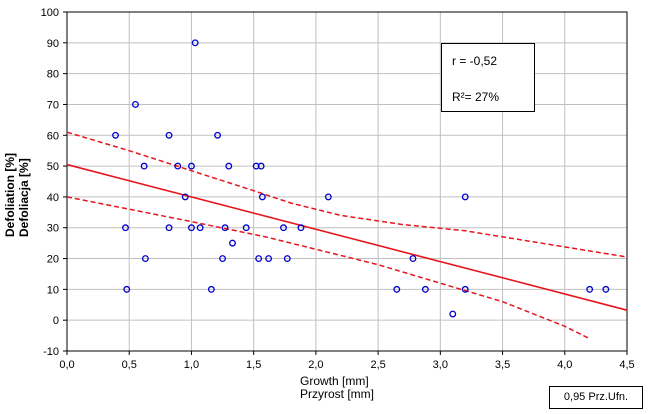 Image resolution: width=648 pixels, height=414 pixels. Describe the element at coordinates (53, 260) in the screenshot. I see `y-tick-label: 20` at that location.